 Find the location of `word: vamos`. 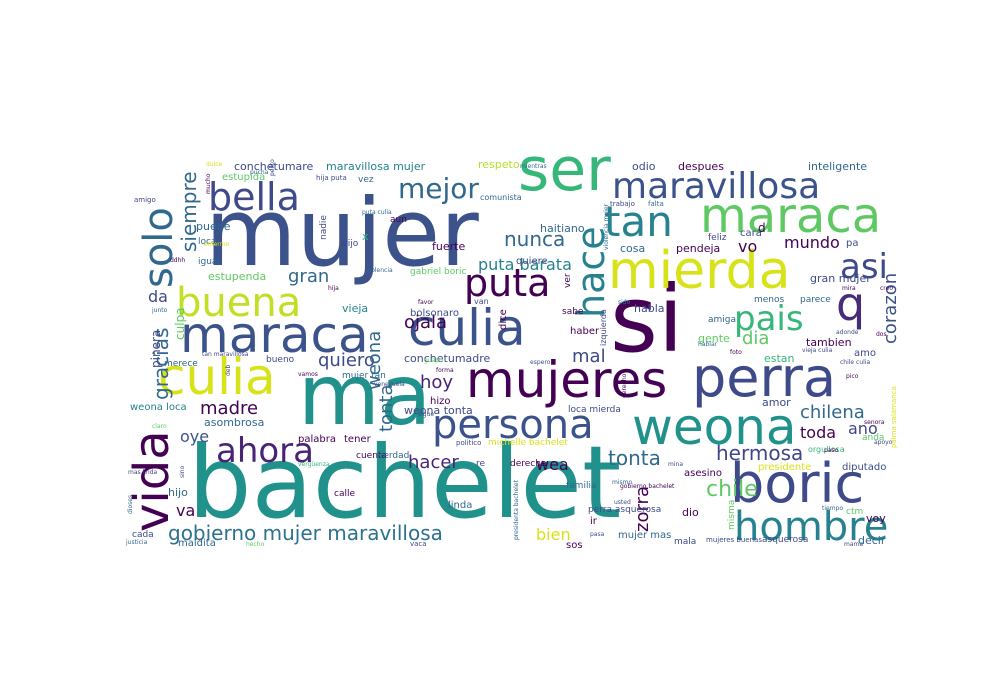

word: vamos is located at coordinates (308, 374).